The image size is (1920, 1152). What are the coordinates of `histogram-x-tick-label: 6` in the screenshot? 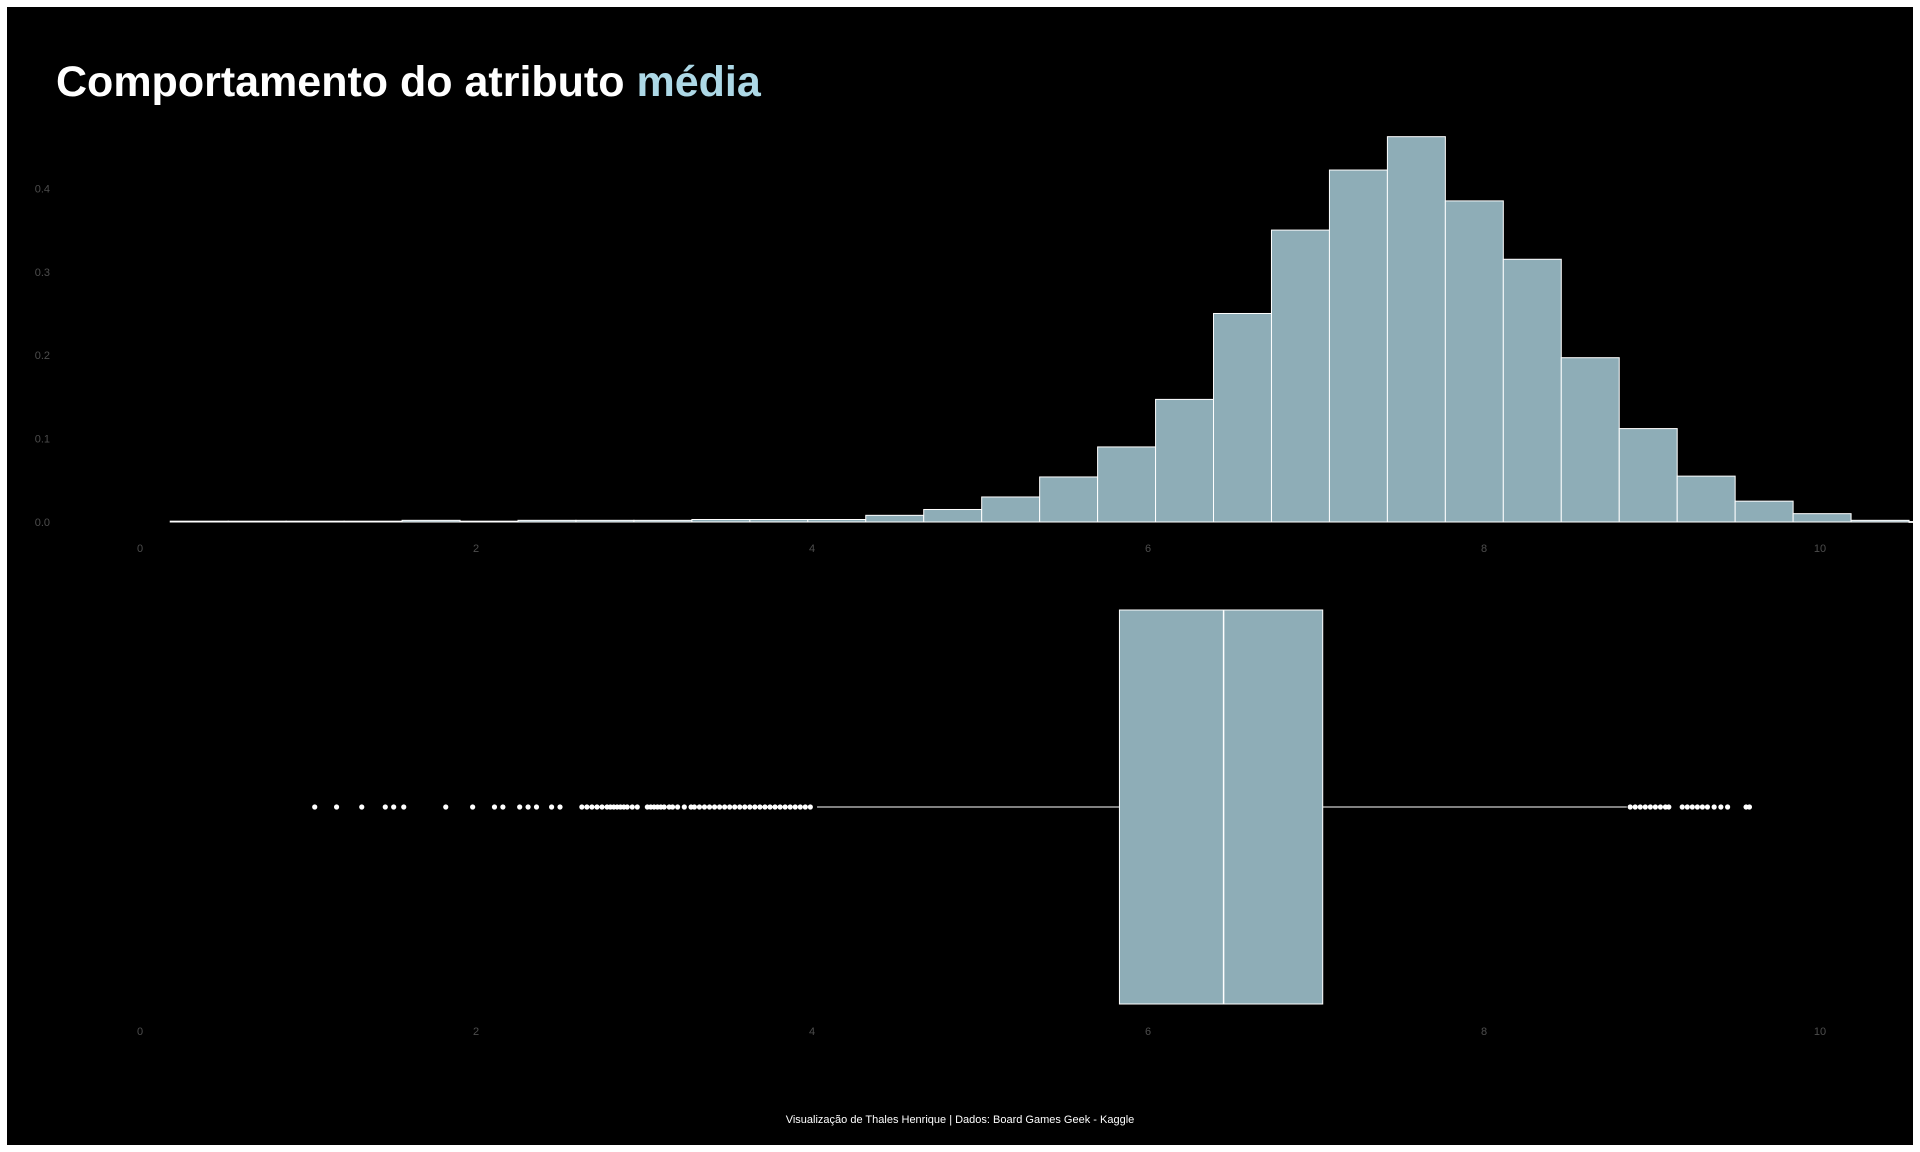 It's located at (1148, 549).